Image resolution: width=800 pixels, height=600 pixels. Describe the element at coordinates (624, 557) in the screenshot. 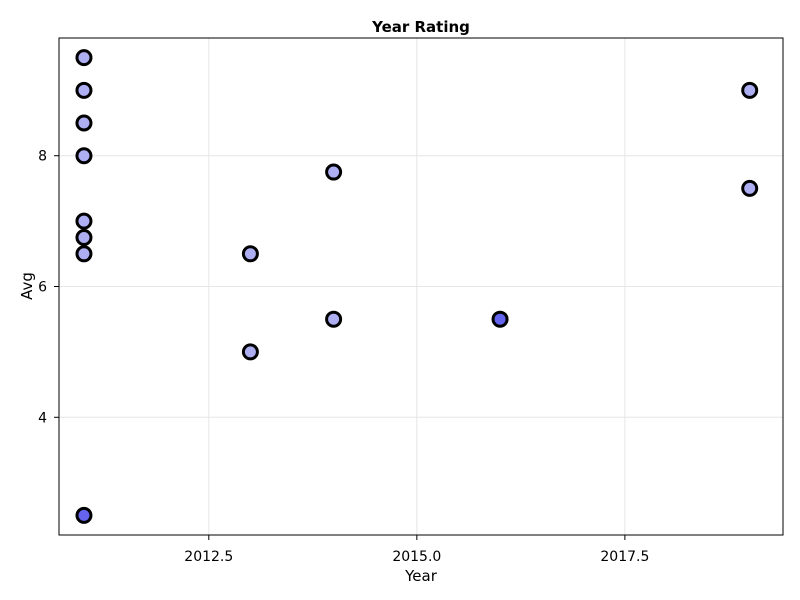

I see `x-tick-label: 2017.5` at that location.